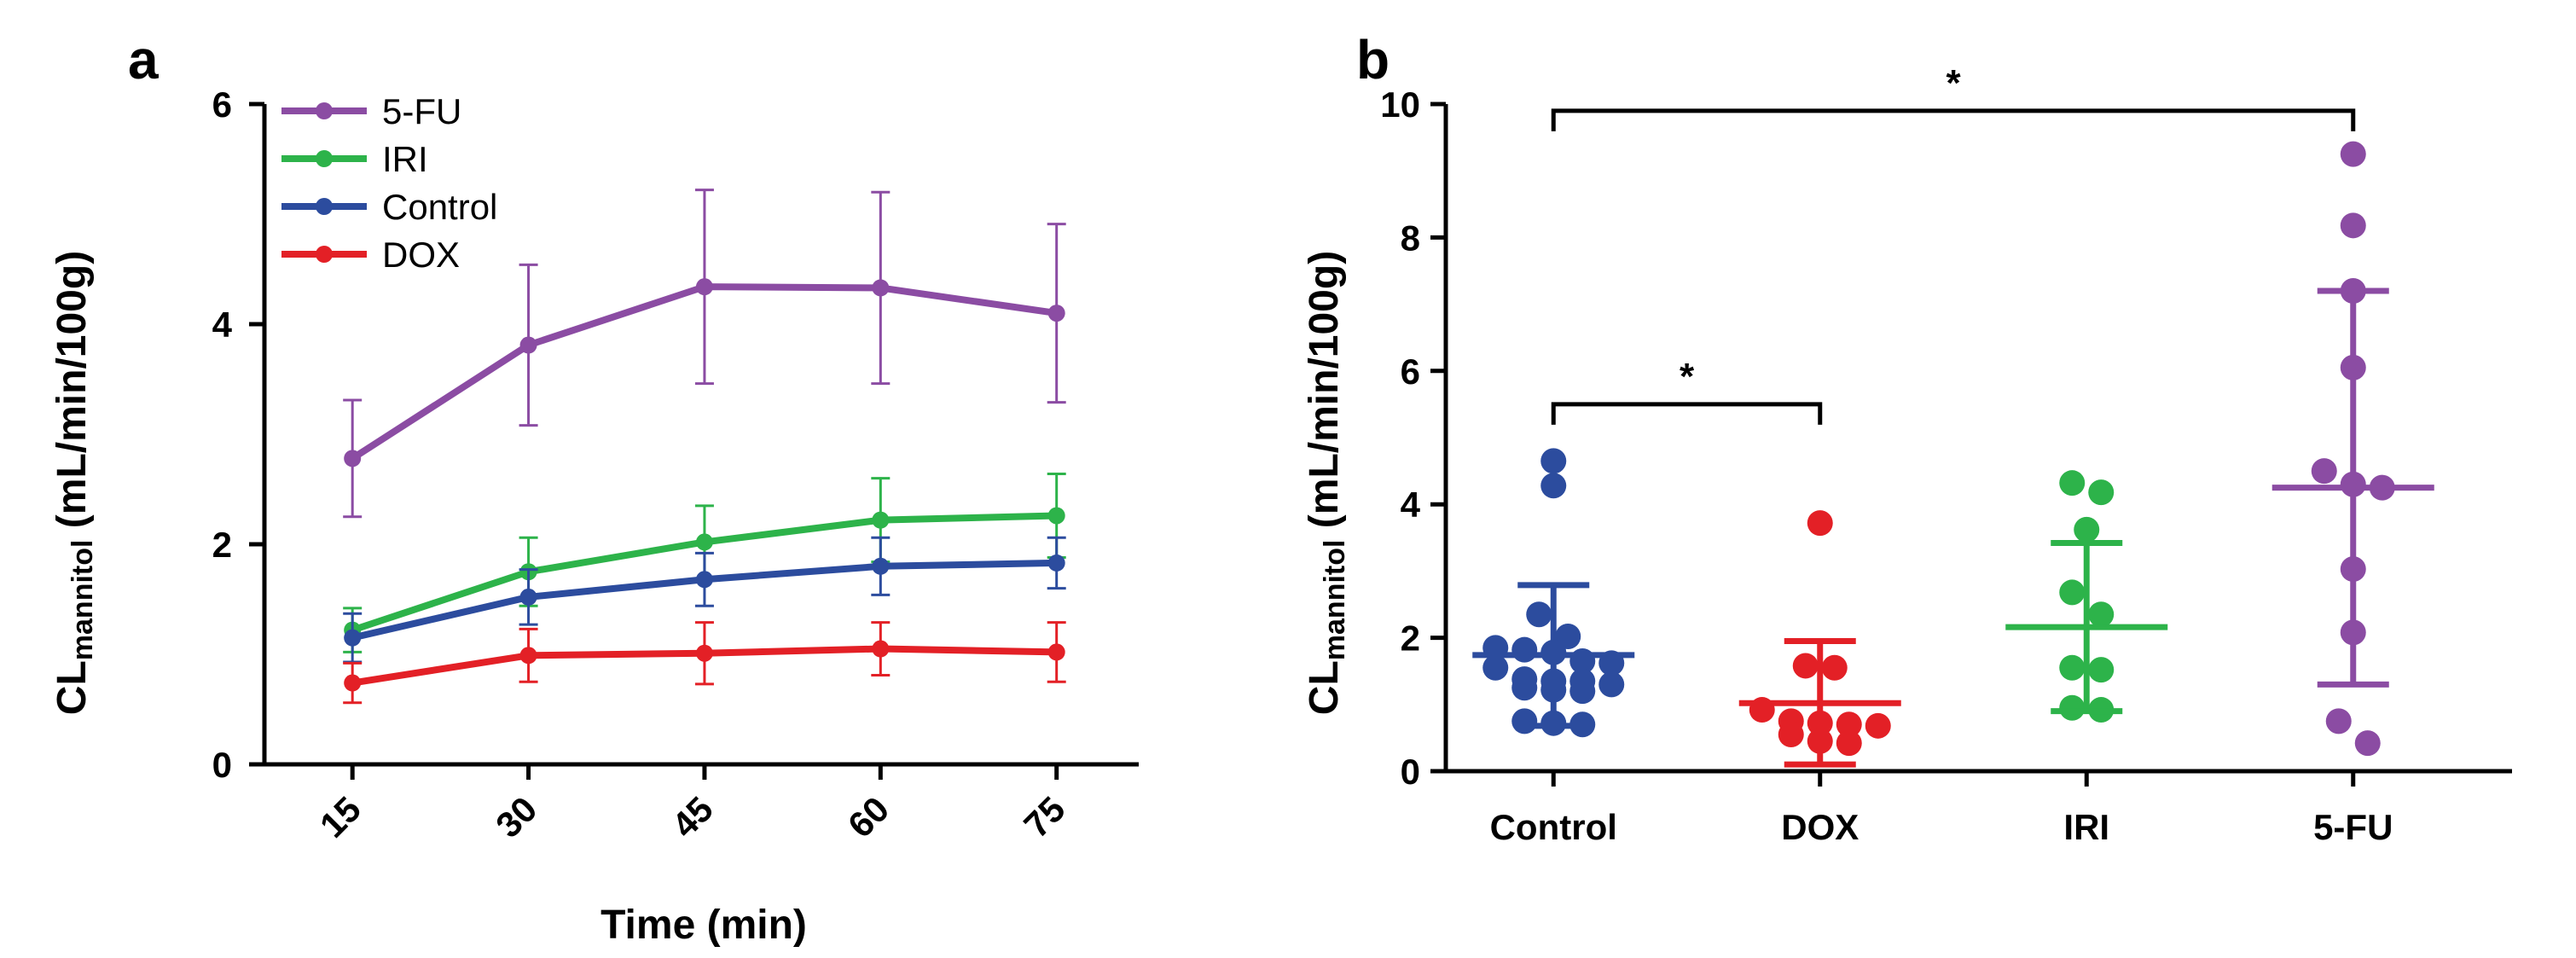 The width and height of the screenshot is (2576, 958). I want to click on panel-a-y-tick-label: 6, so click(222, 104).